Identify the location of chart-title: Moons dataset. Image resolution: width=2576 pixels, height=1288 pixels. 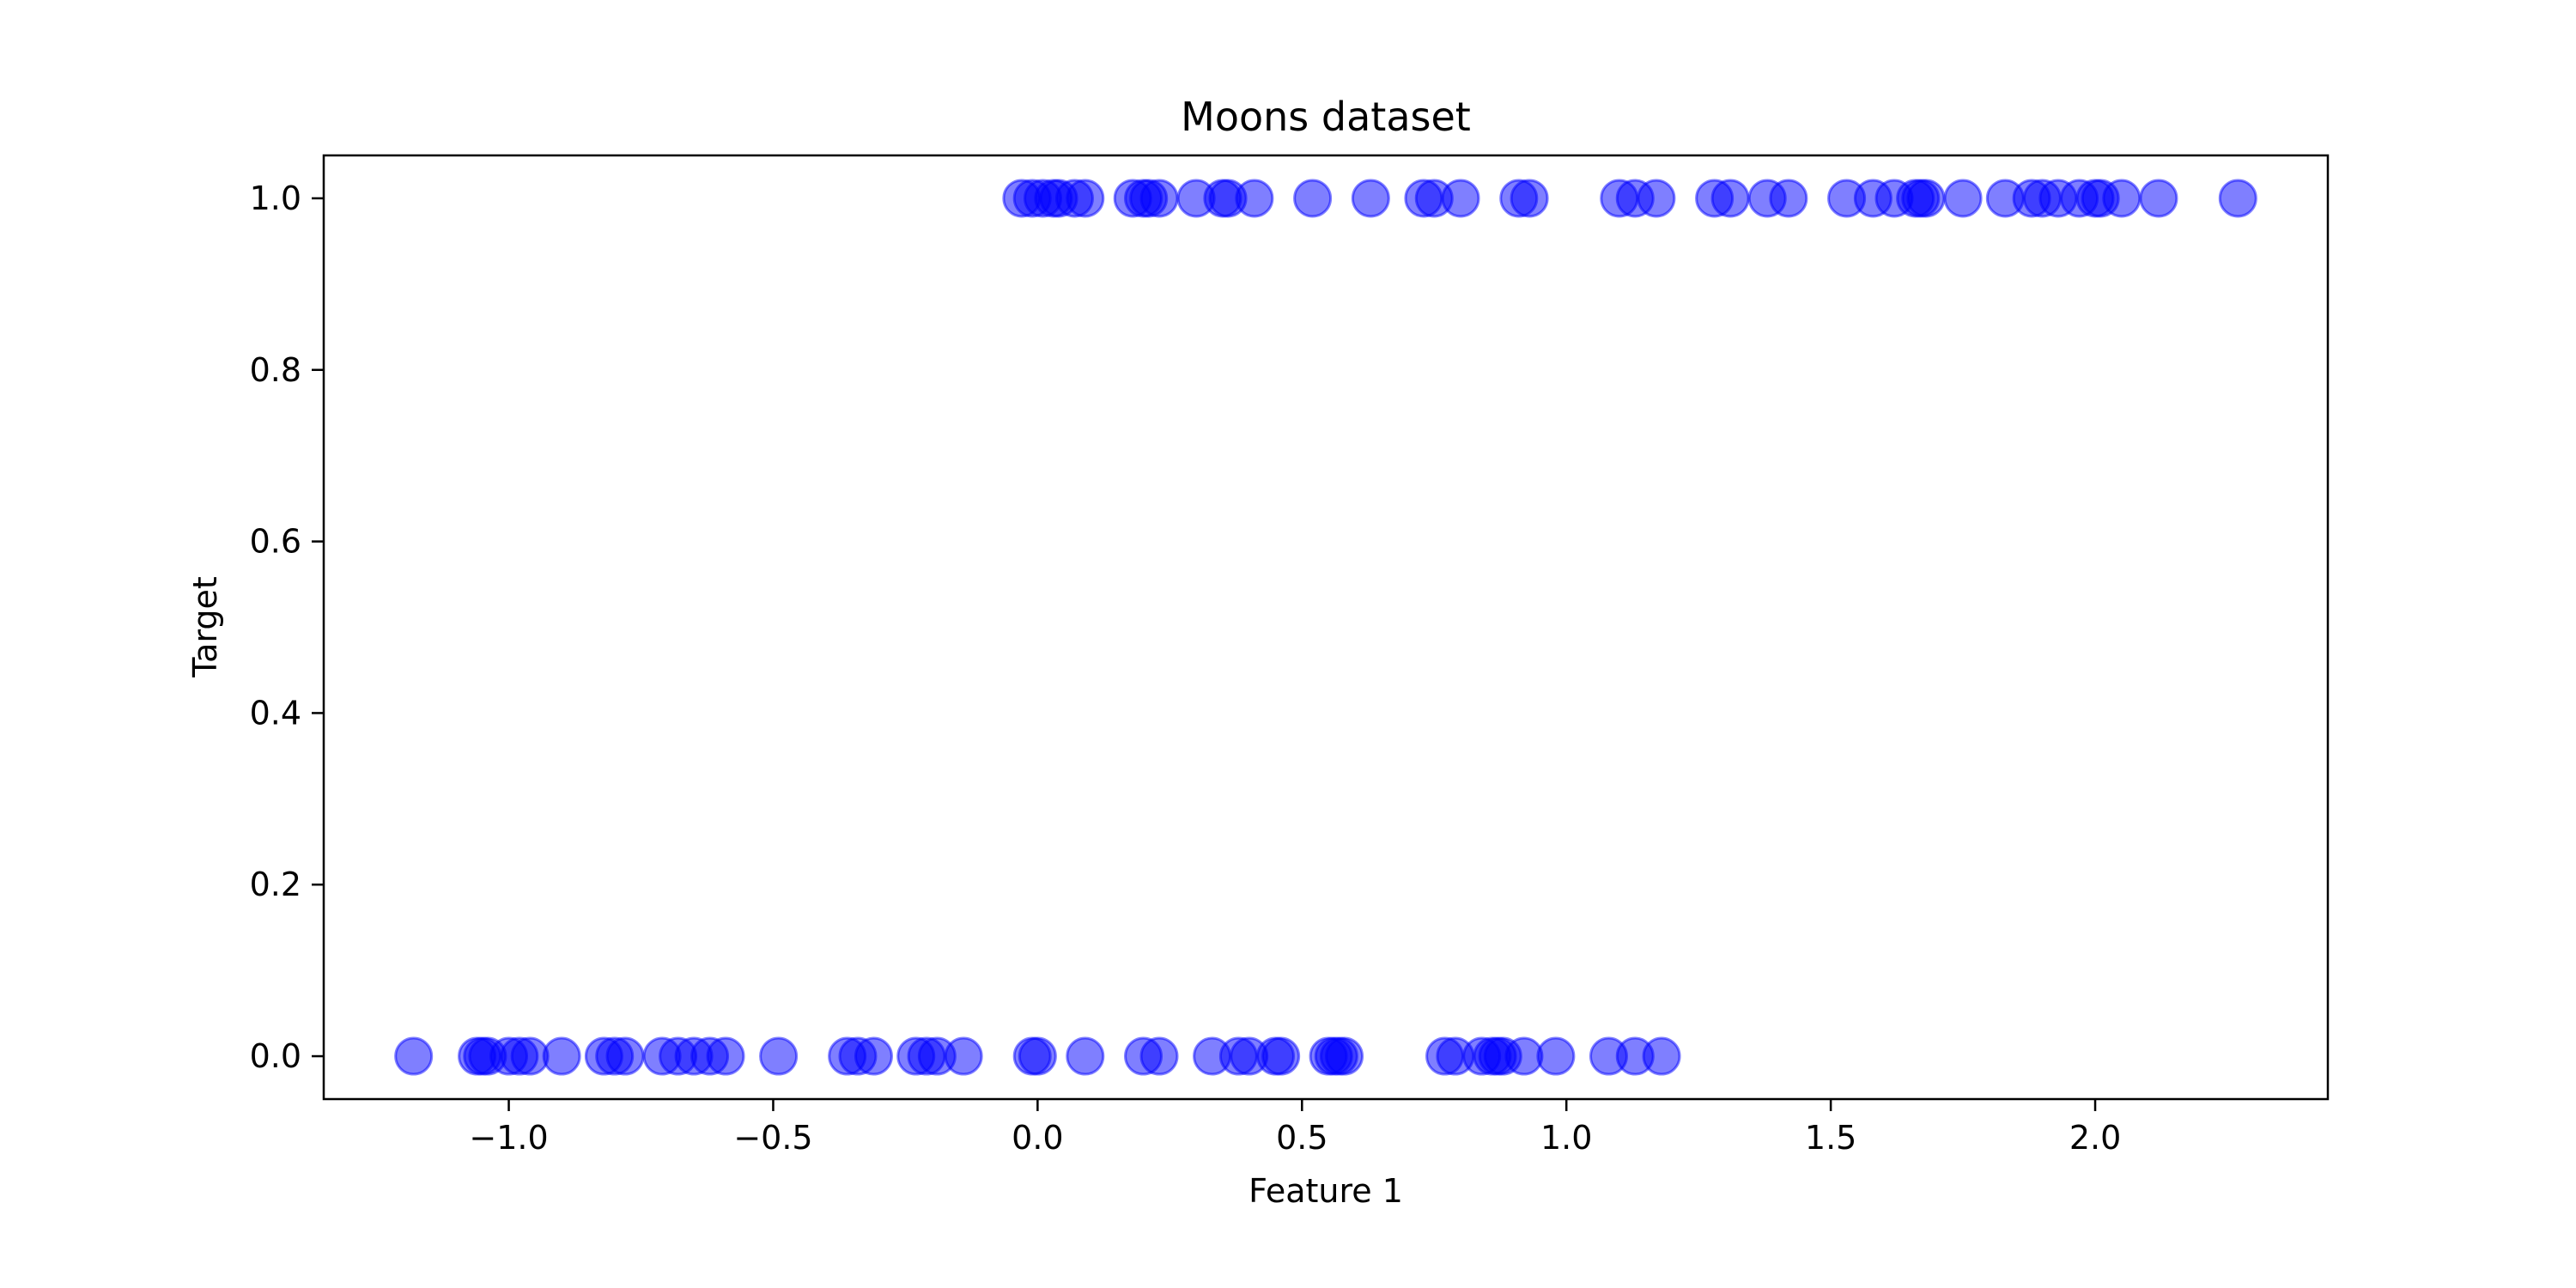
(1326, 117).